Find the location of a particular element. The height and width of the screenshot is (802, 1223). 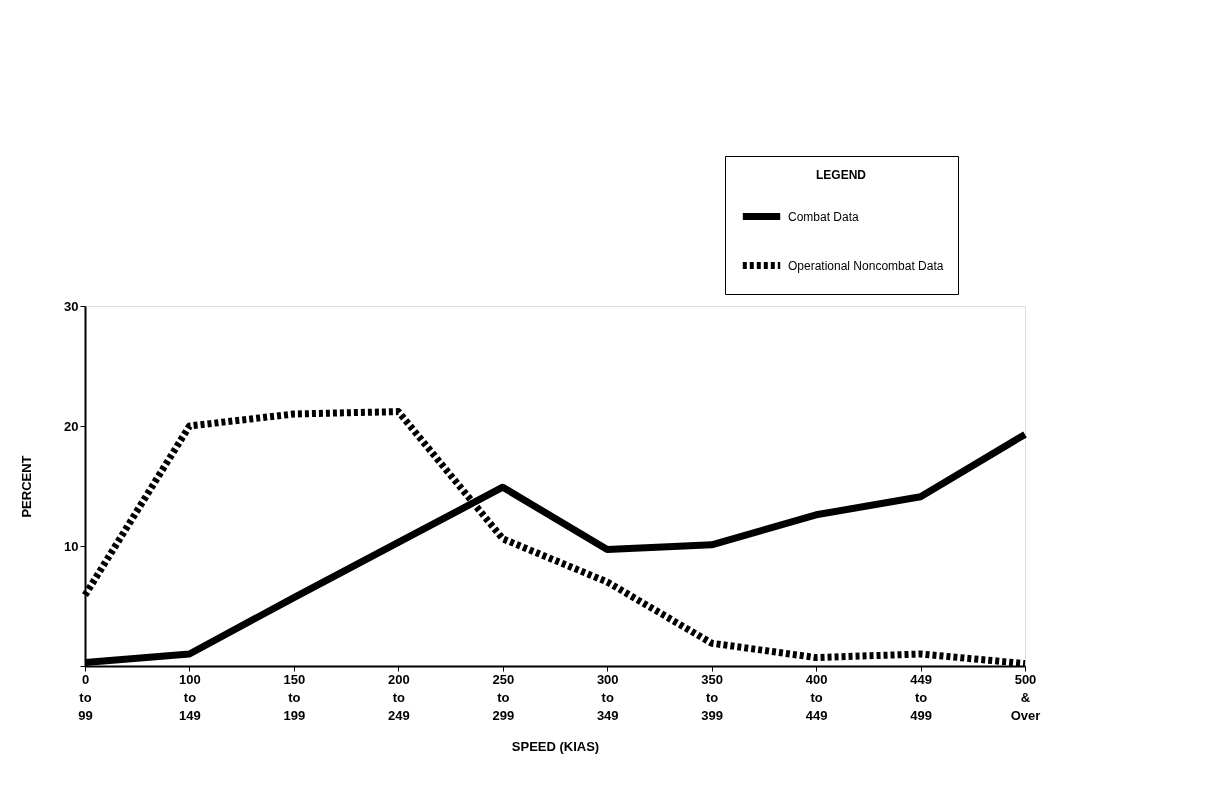

x-tick-label: 400 to 449 is located at coordinates (816, 697).